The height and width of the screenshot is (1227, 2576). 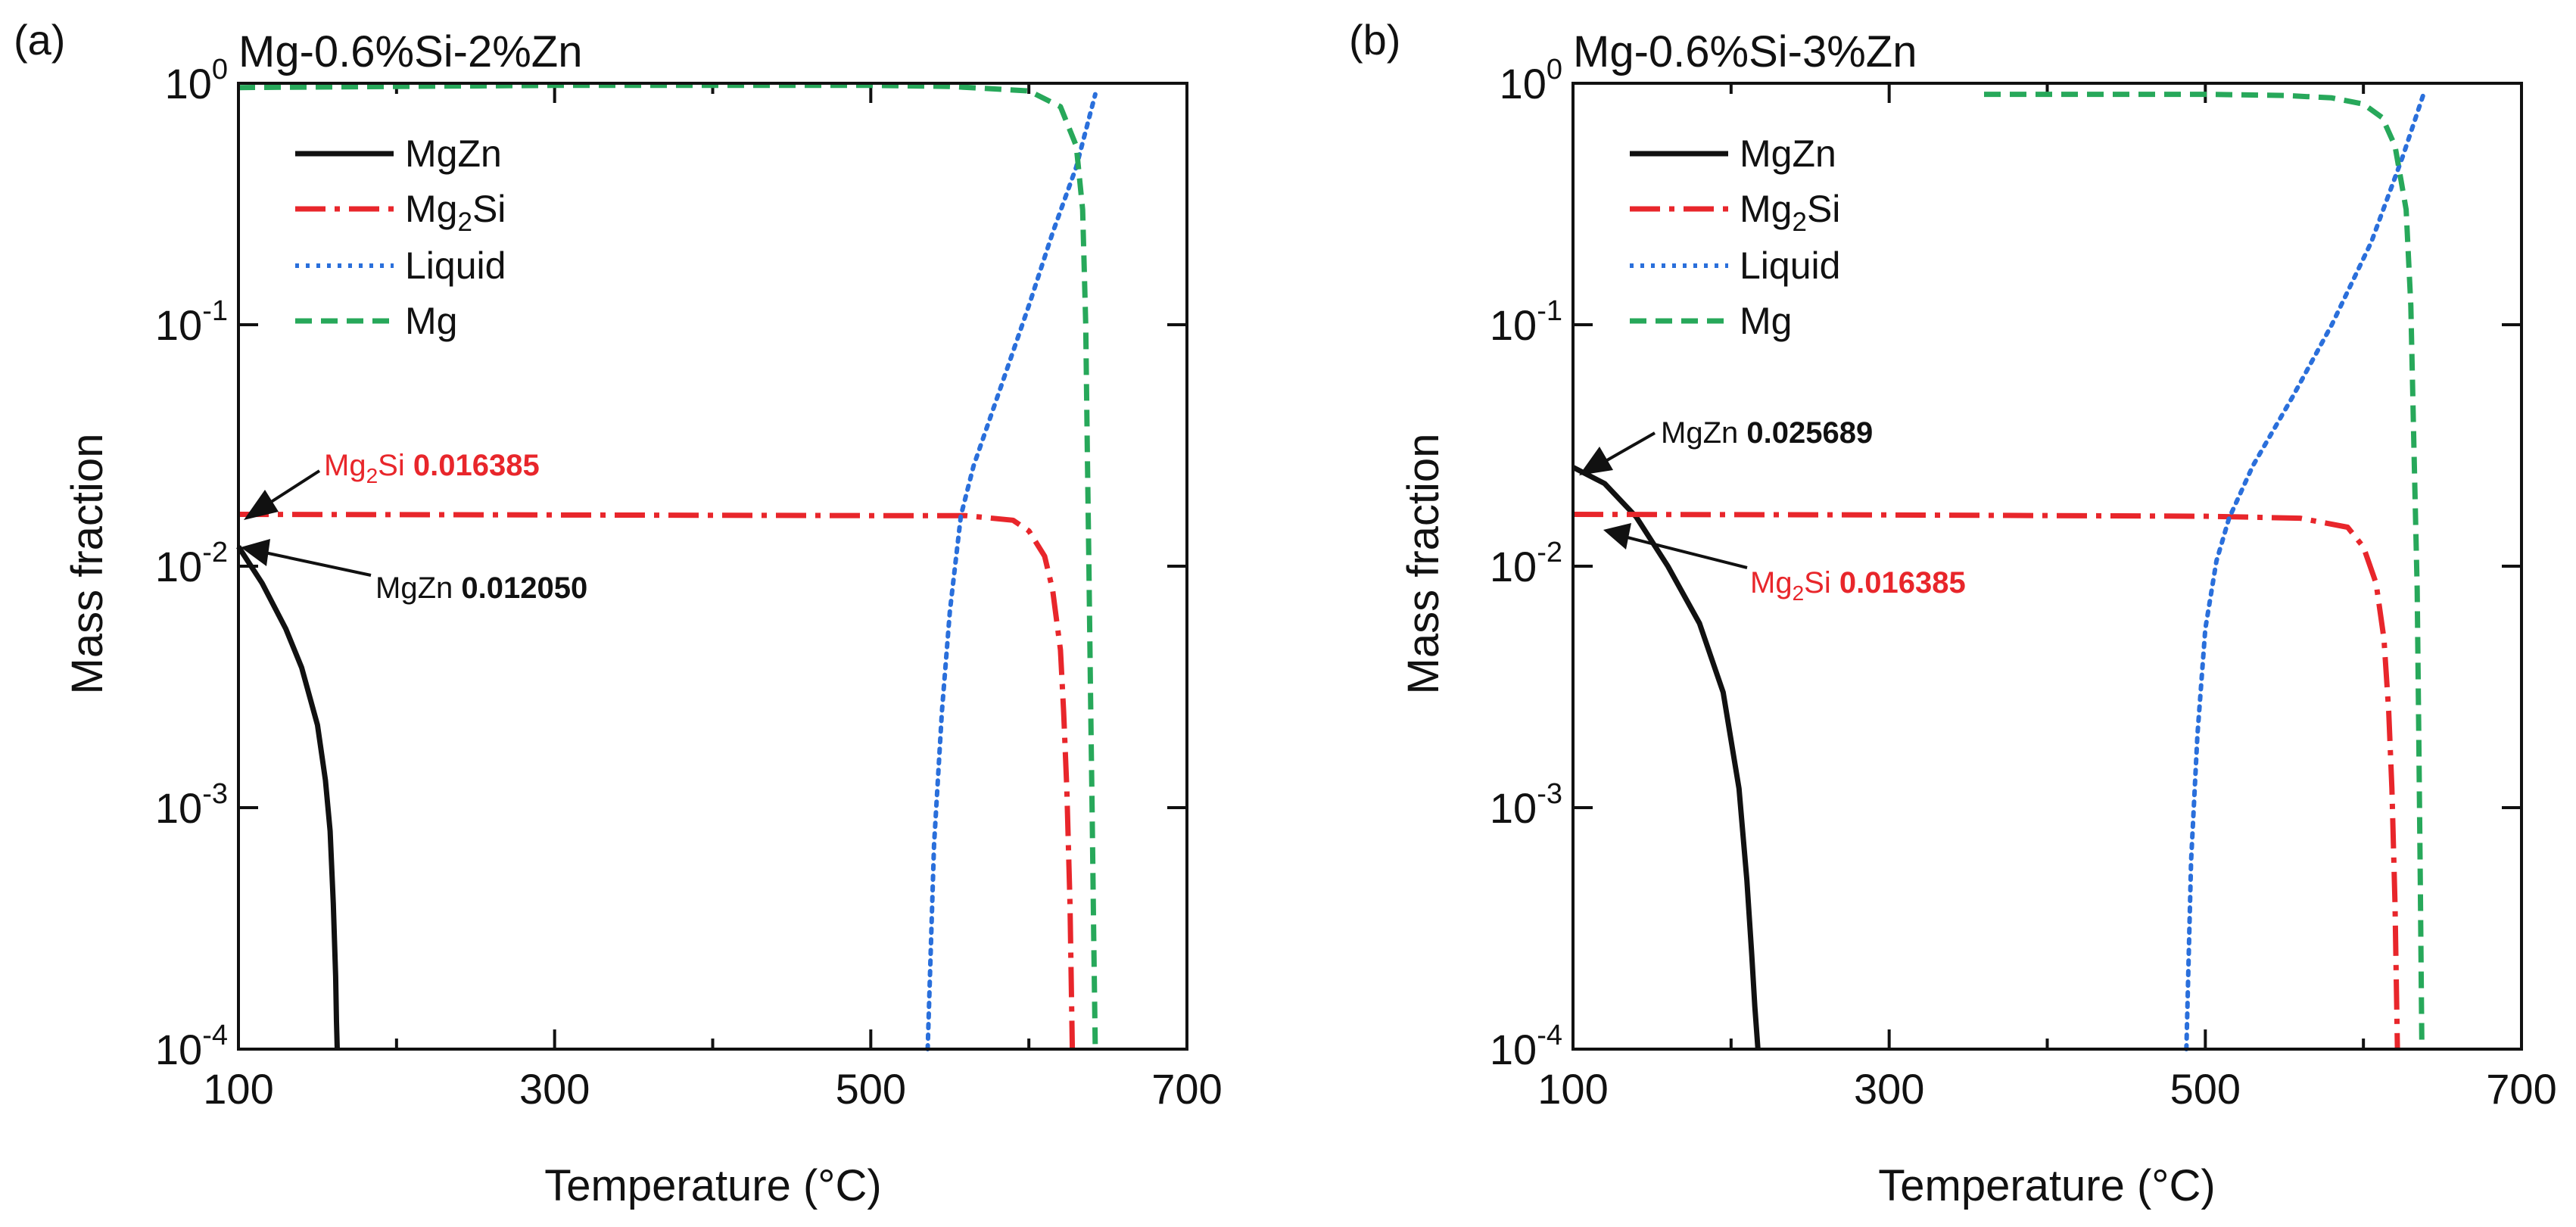 I want to click on annotation-mgzn: MgZn 0.025689, so click(x=1726, y=445).